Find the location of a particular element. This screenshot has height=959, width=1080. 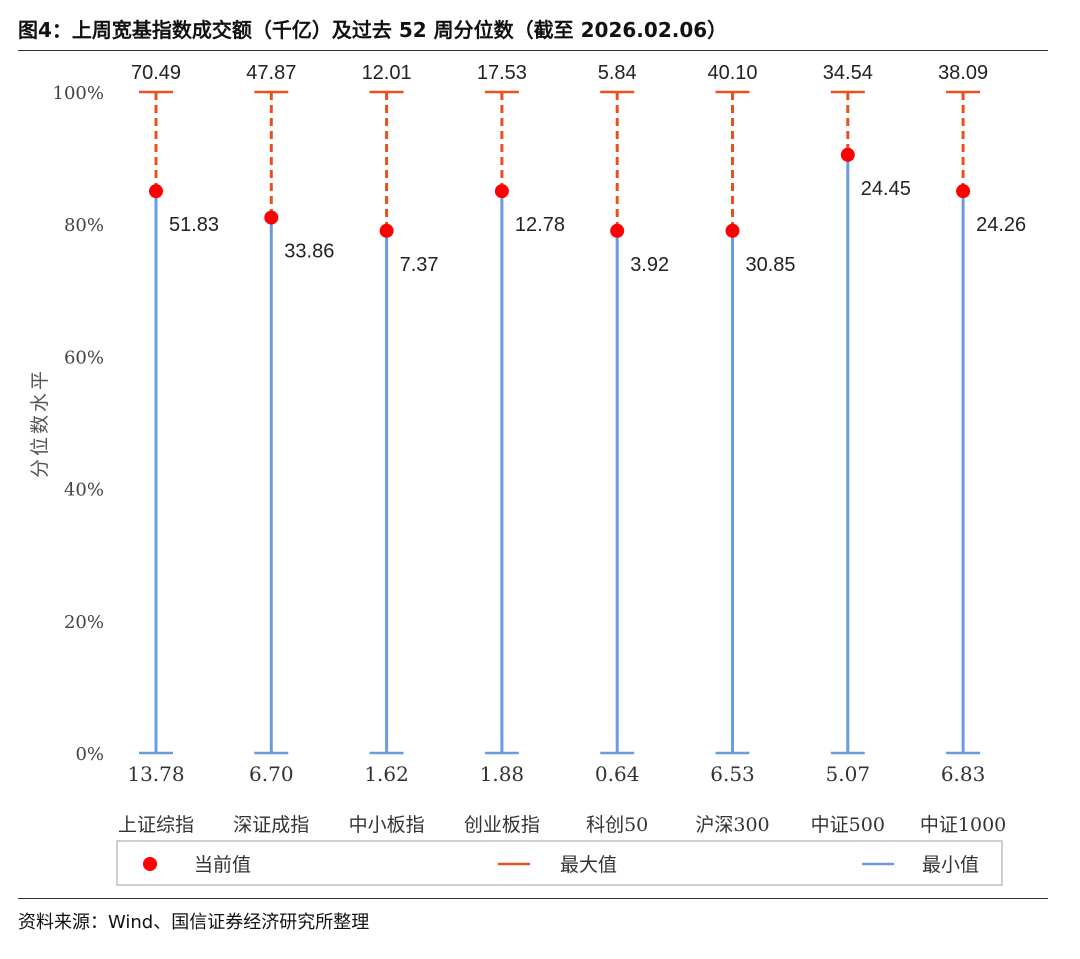

min-value-label: 6.70 is located at coordinates (271, 774).